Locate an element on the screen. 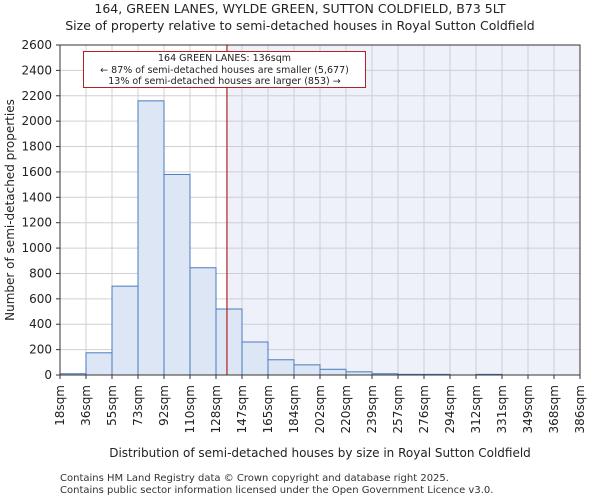  x-tick-label: 276sqm is located at coordinates (424, 409).